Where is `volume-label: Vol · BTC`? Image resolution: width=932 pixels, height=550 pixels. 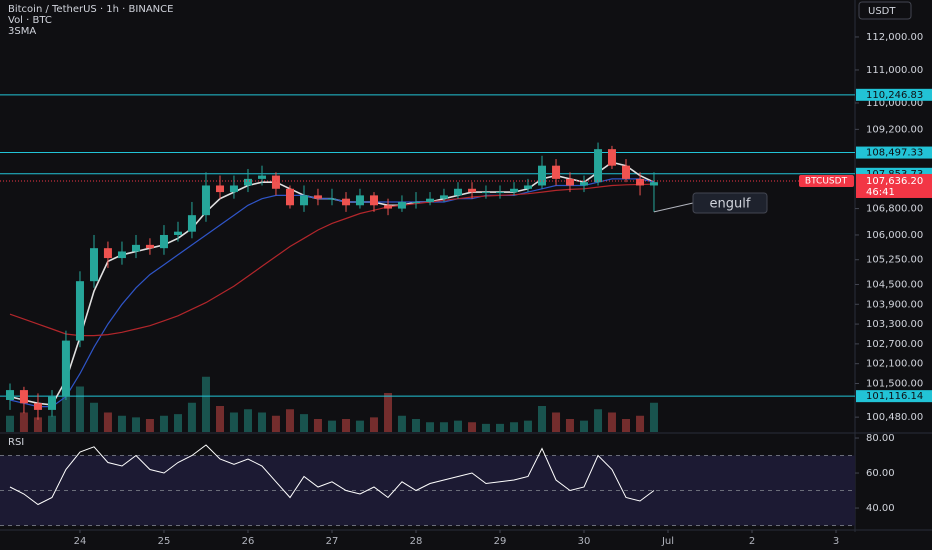 volume-label: Vol · BTC is located at coordinates (30, 20).